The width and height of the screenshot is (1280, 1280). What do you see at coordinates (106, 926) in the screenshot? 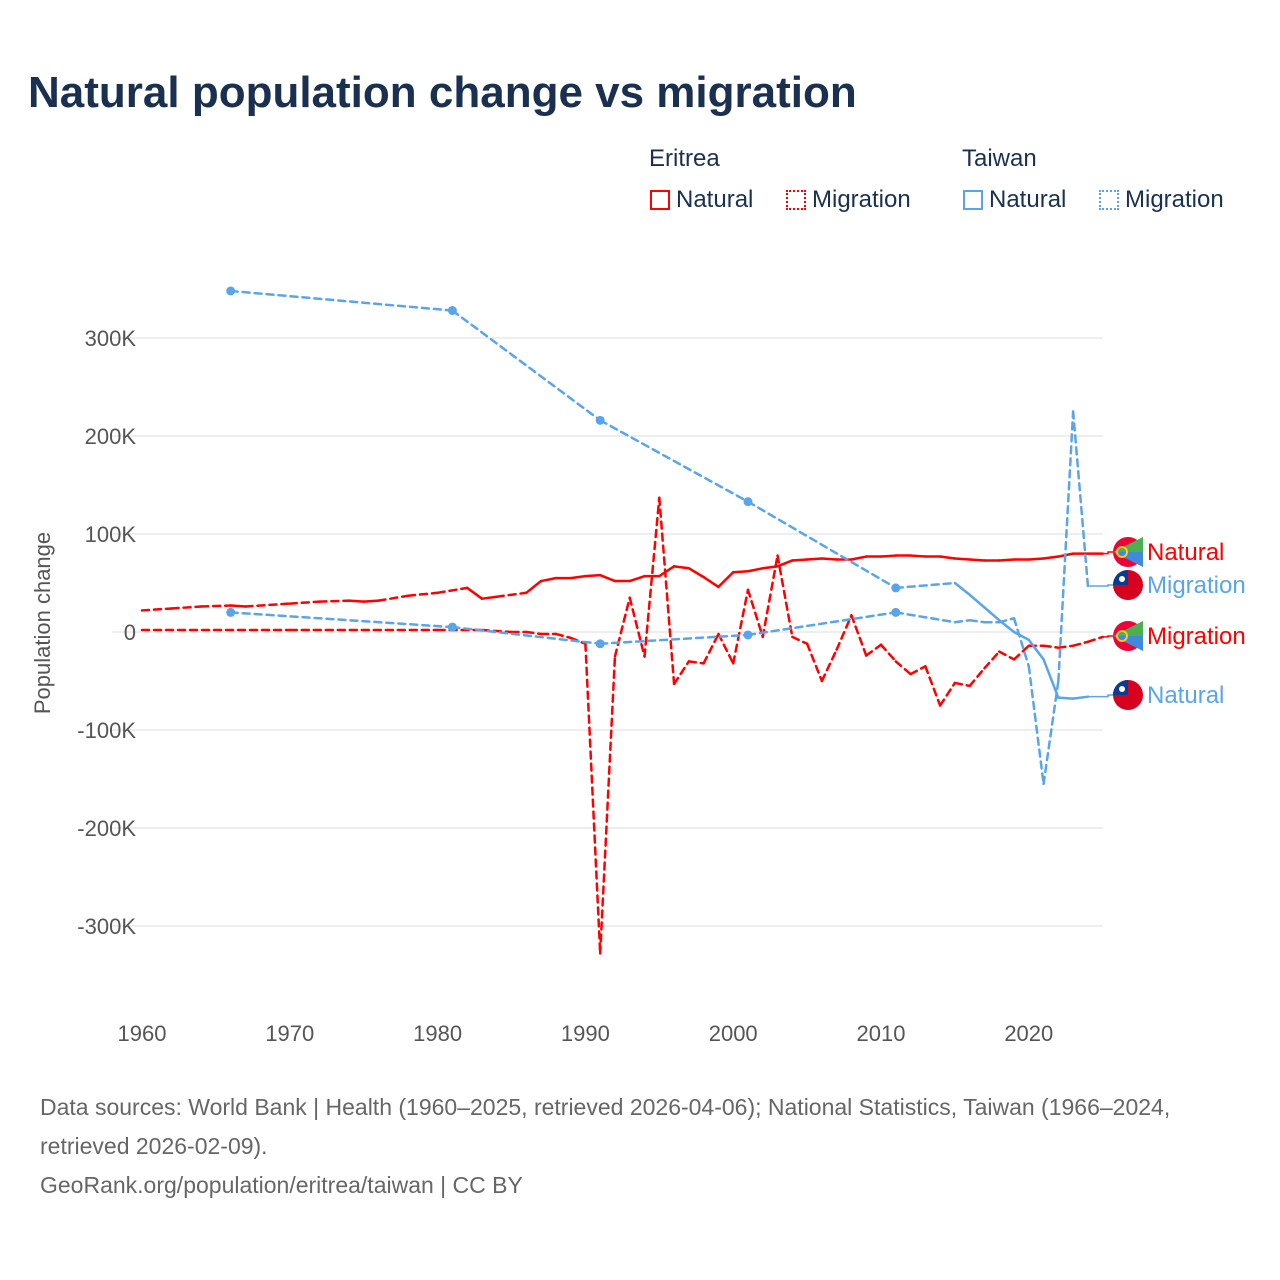
I see `y-tick-label: -300K` at bounding box center [106, 926].